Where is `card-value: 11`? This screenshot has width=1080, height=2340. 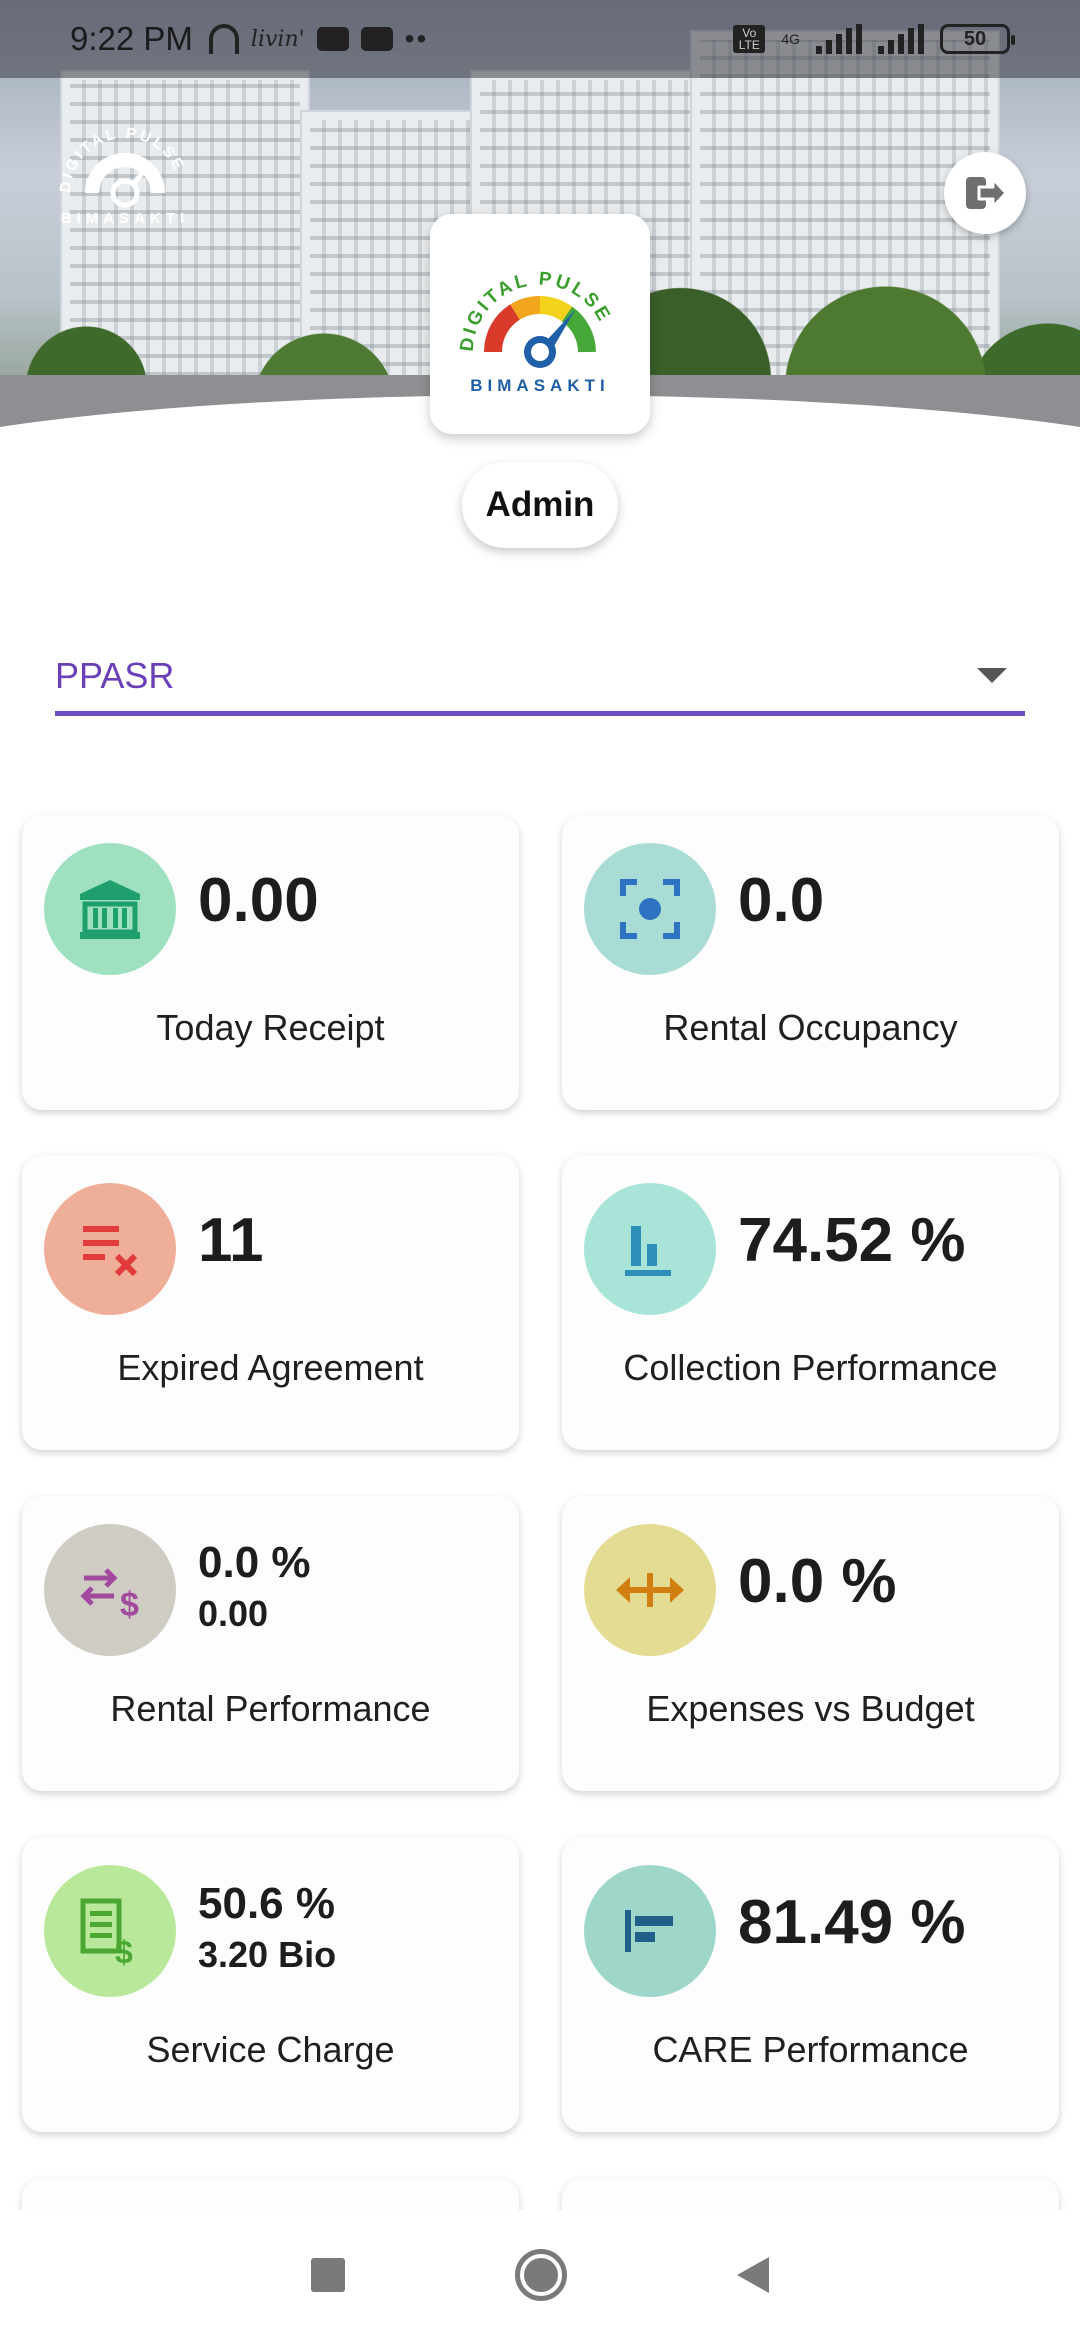 card-value: 11 is located at coordinates (231, 1240).